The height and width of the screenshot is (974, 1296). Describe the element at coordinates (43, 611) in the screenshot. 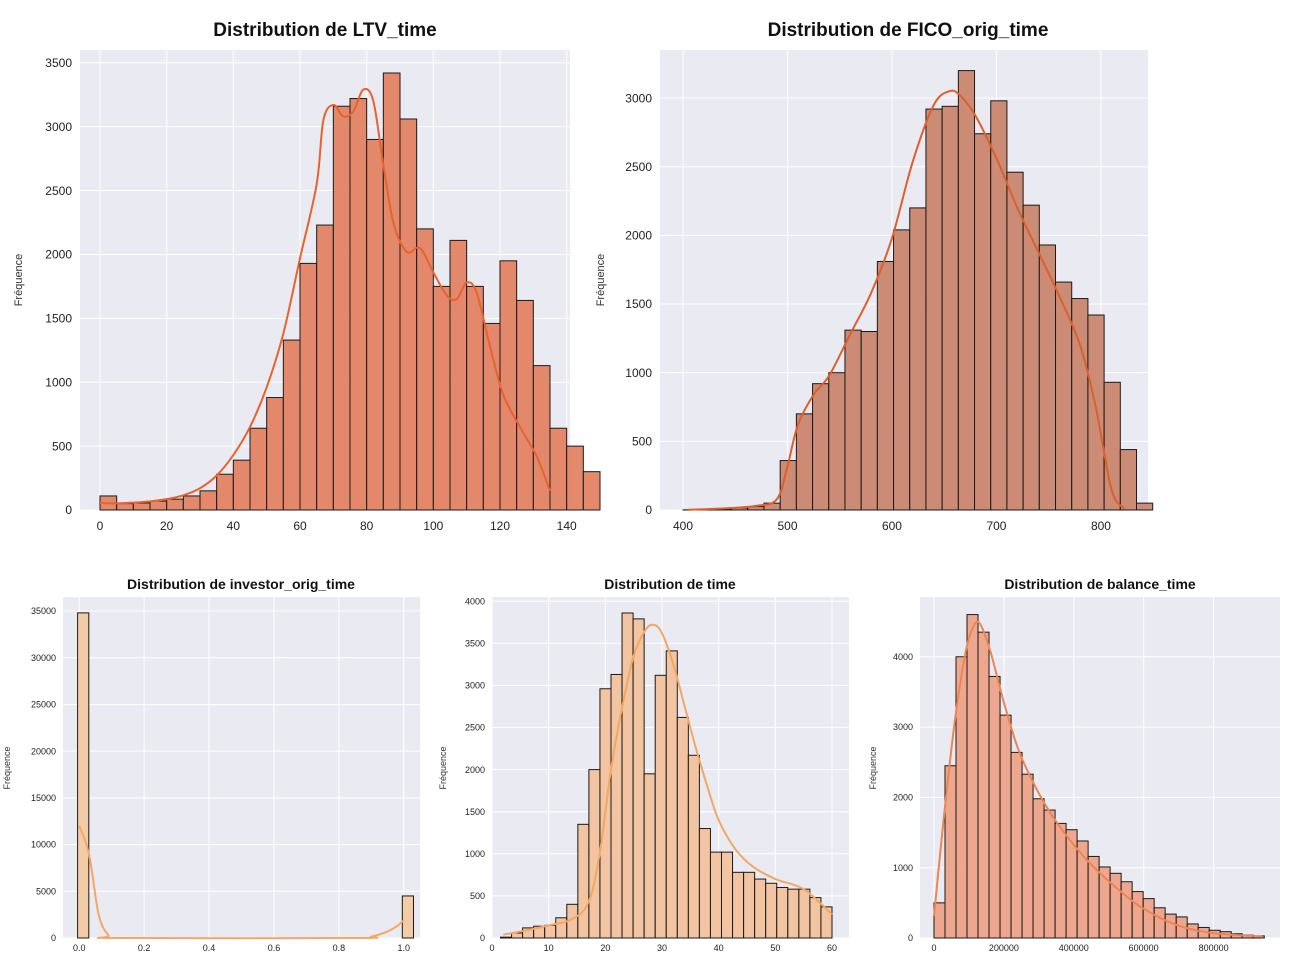

I see `y-tick-label: 35000` at that location.